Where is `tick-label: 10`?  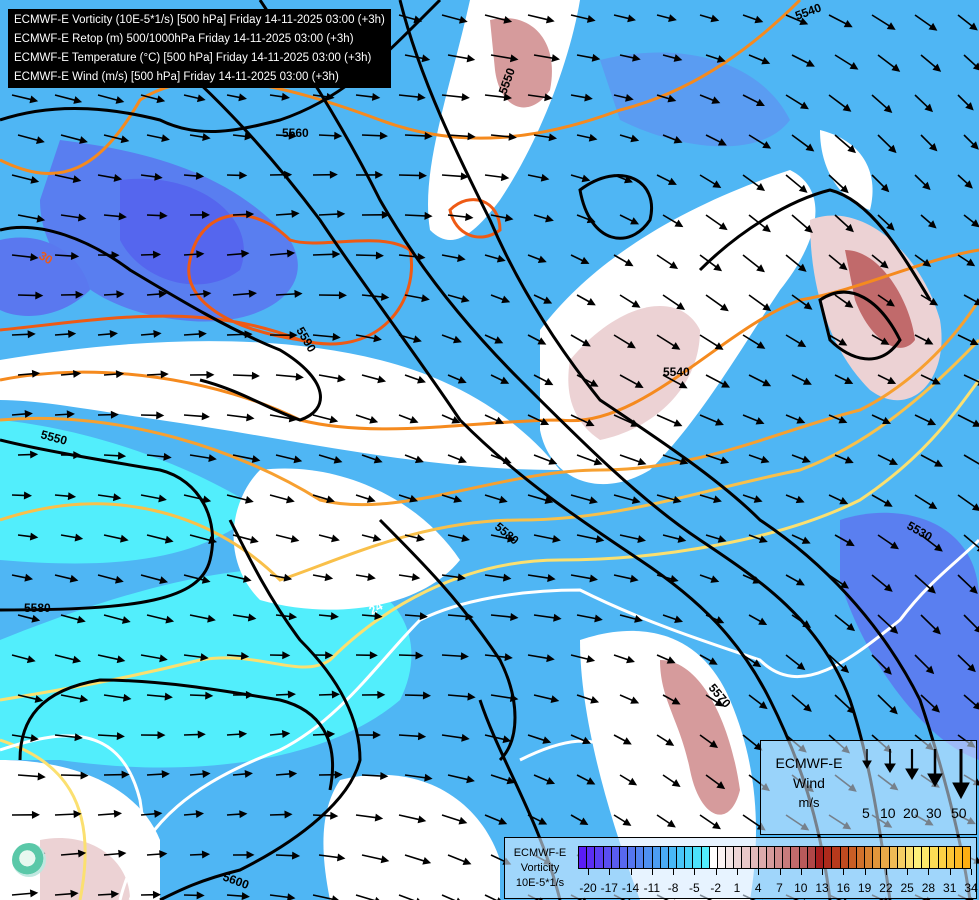 tick-label: 10 is located at coordinates (801, 888).